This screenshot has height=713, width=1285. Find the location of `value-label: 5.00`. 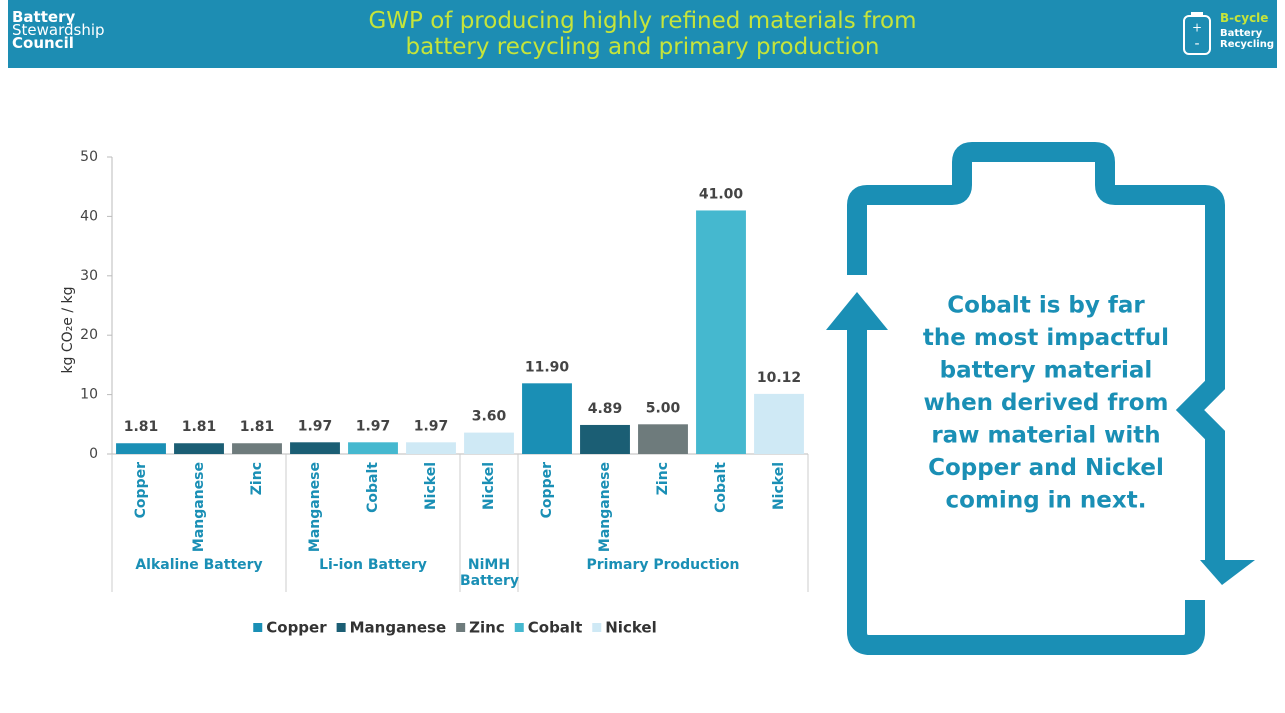

value-label: 5.00 is located at coordinates (663, 408).